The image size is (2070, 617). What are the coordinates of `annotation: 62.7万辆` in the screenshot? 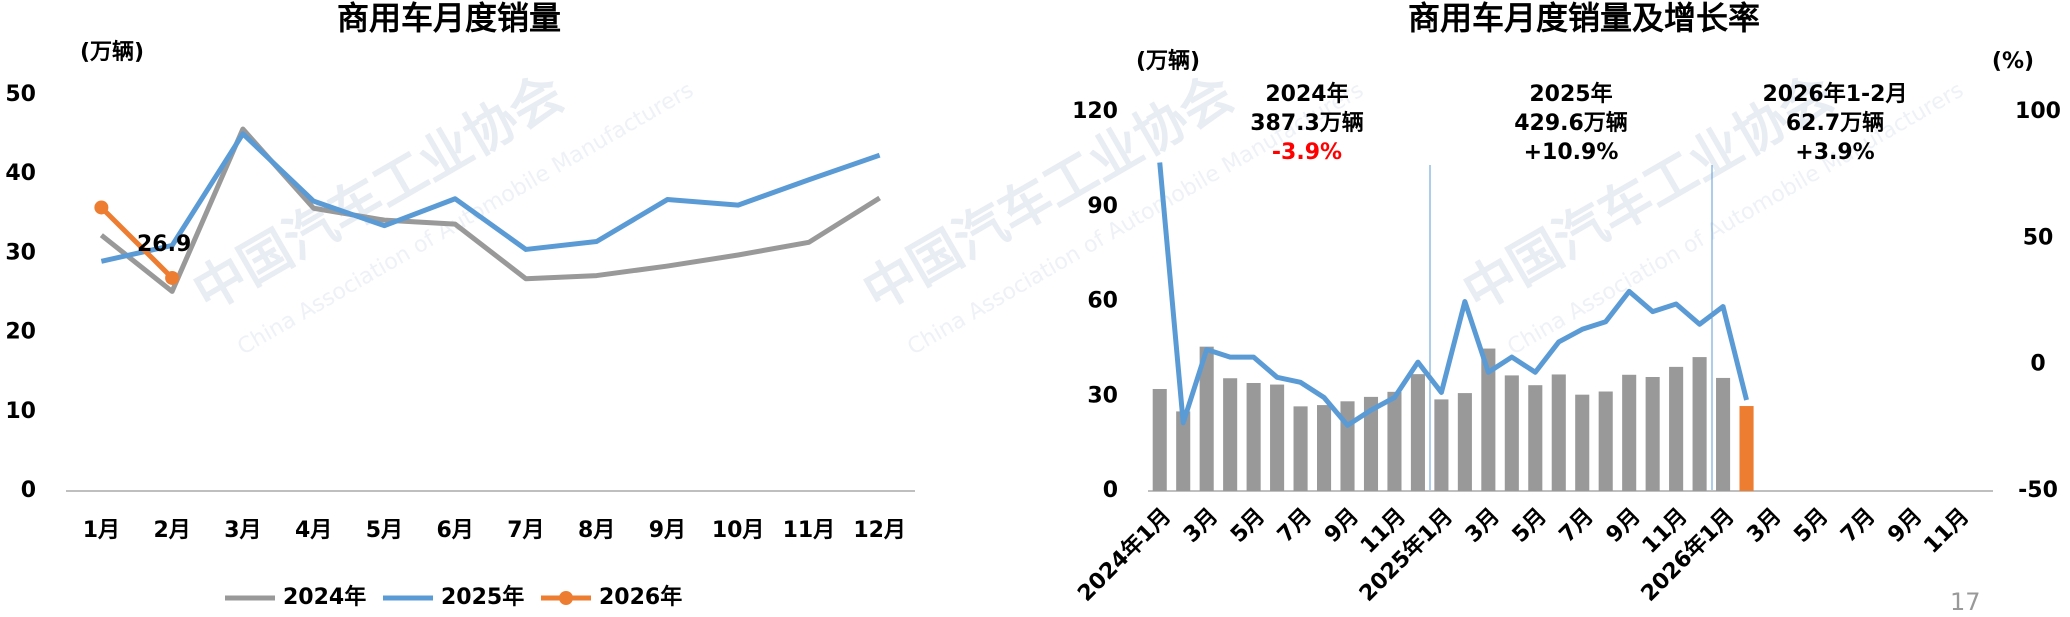 It's located at (1835, 123).